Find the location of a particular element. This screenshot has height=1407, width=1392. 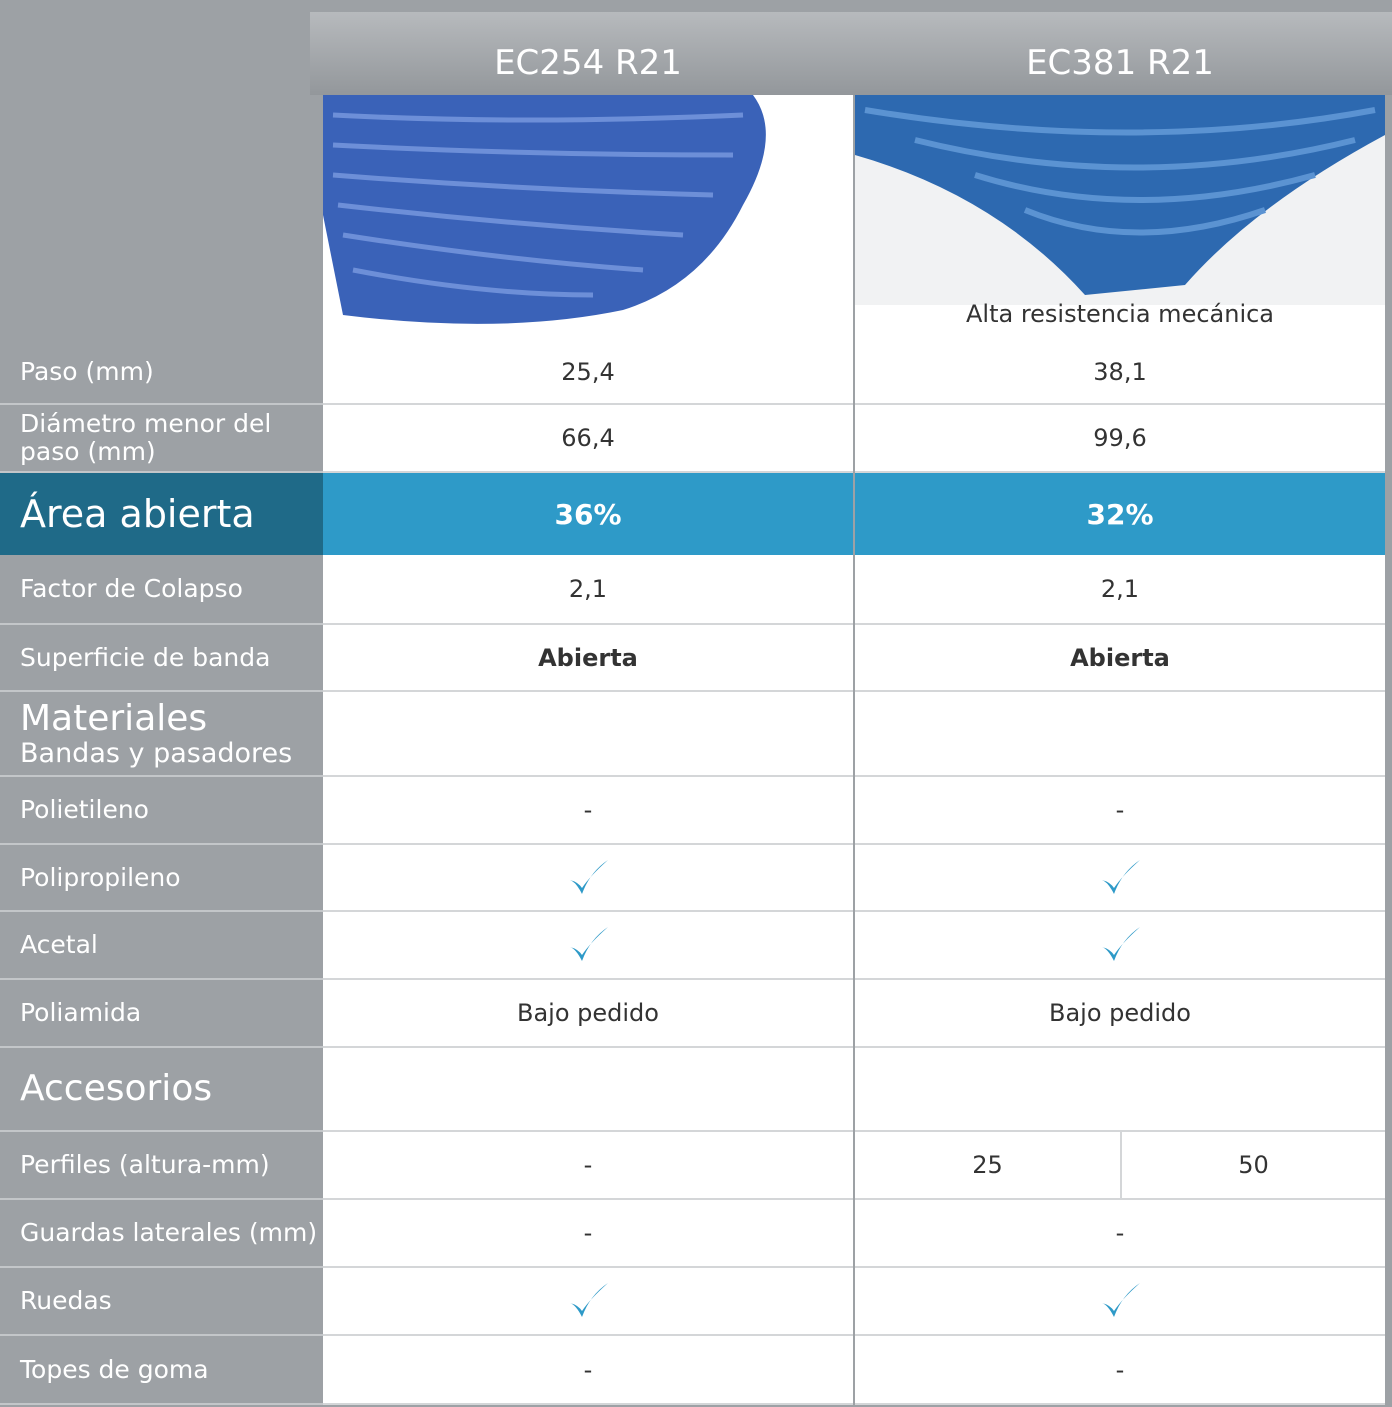

row-label: Acetal is located at coordinates (161, 946).